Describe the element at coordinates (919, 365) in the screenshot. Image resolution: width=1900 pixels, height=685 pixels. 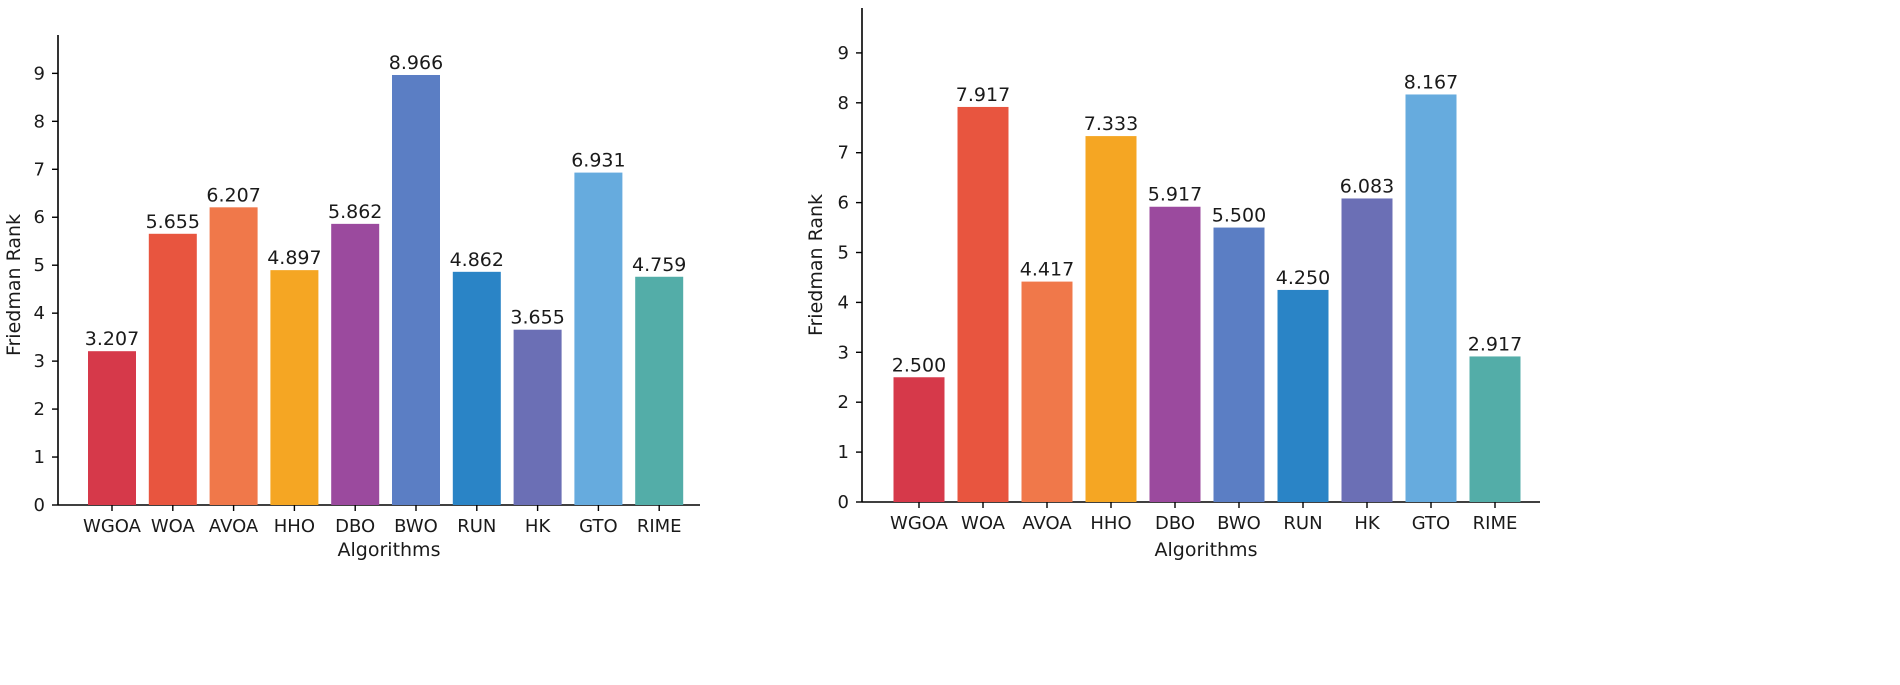
I see `bar-value-label: 2.500` at that location.